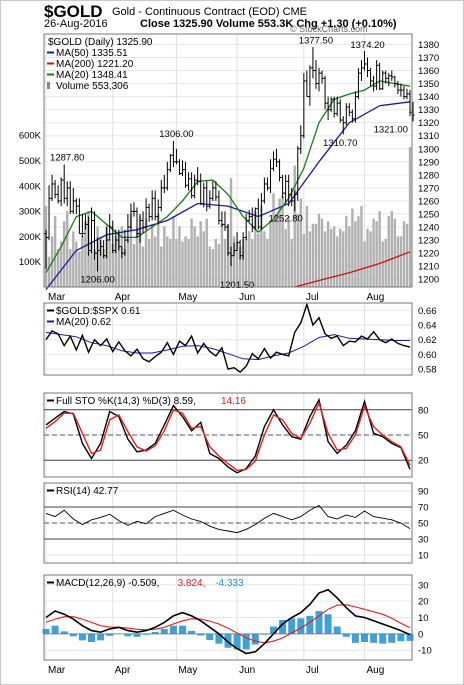 The height and width of the screenshot is (685, 464). What do you see at coordinates (92, 86) in the screenshot?
I see `volume-legend-label: Volume 553,306` at bounding box center [92, 86].